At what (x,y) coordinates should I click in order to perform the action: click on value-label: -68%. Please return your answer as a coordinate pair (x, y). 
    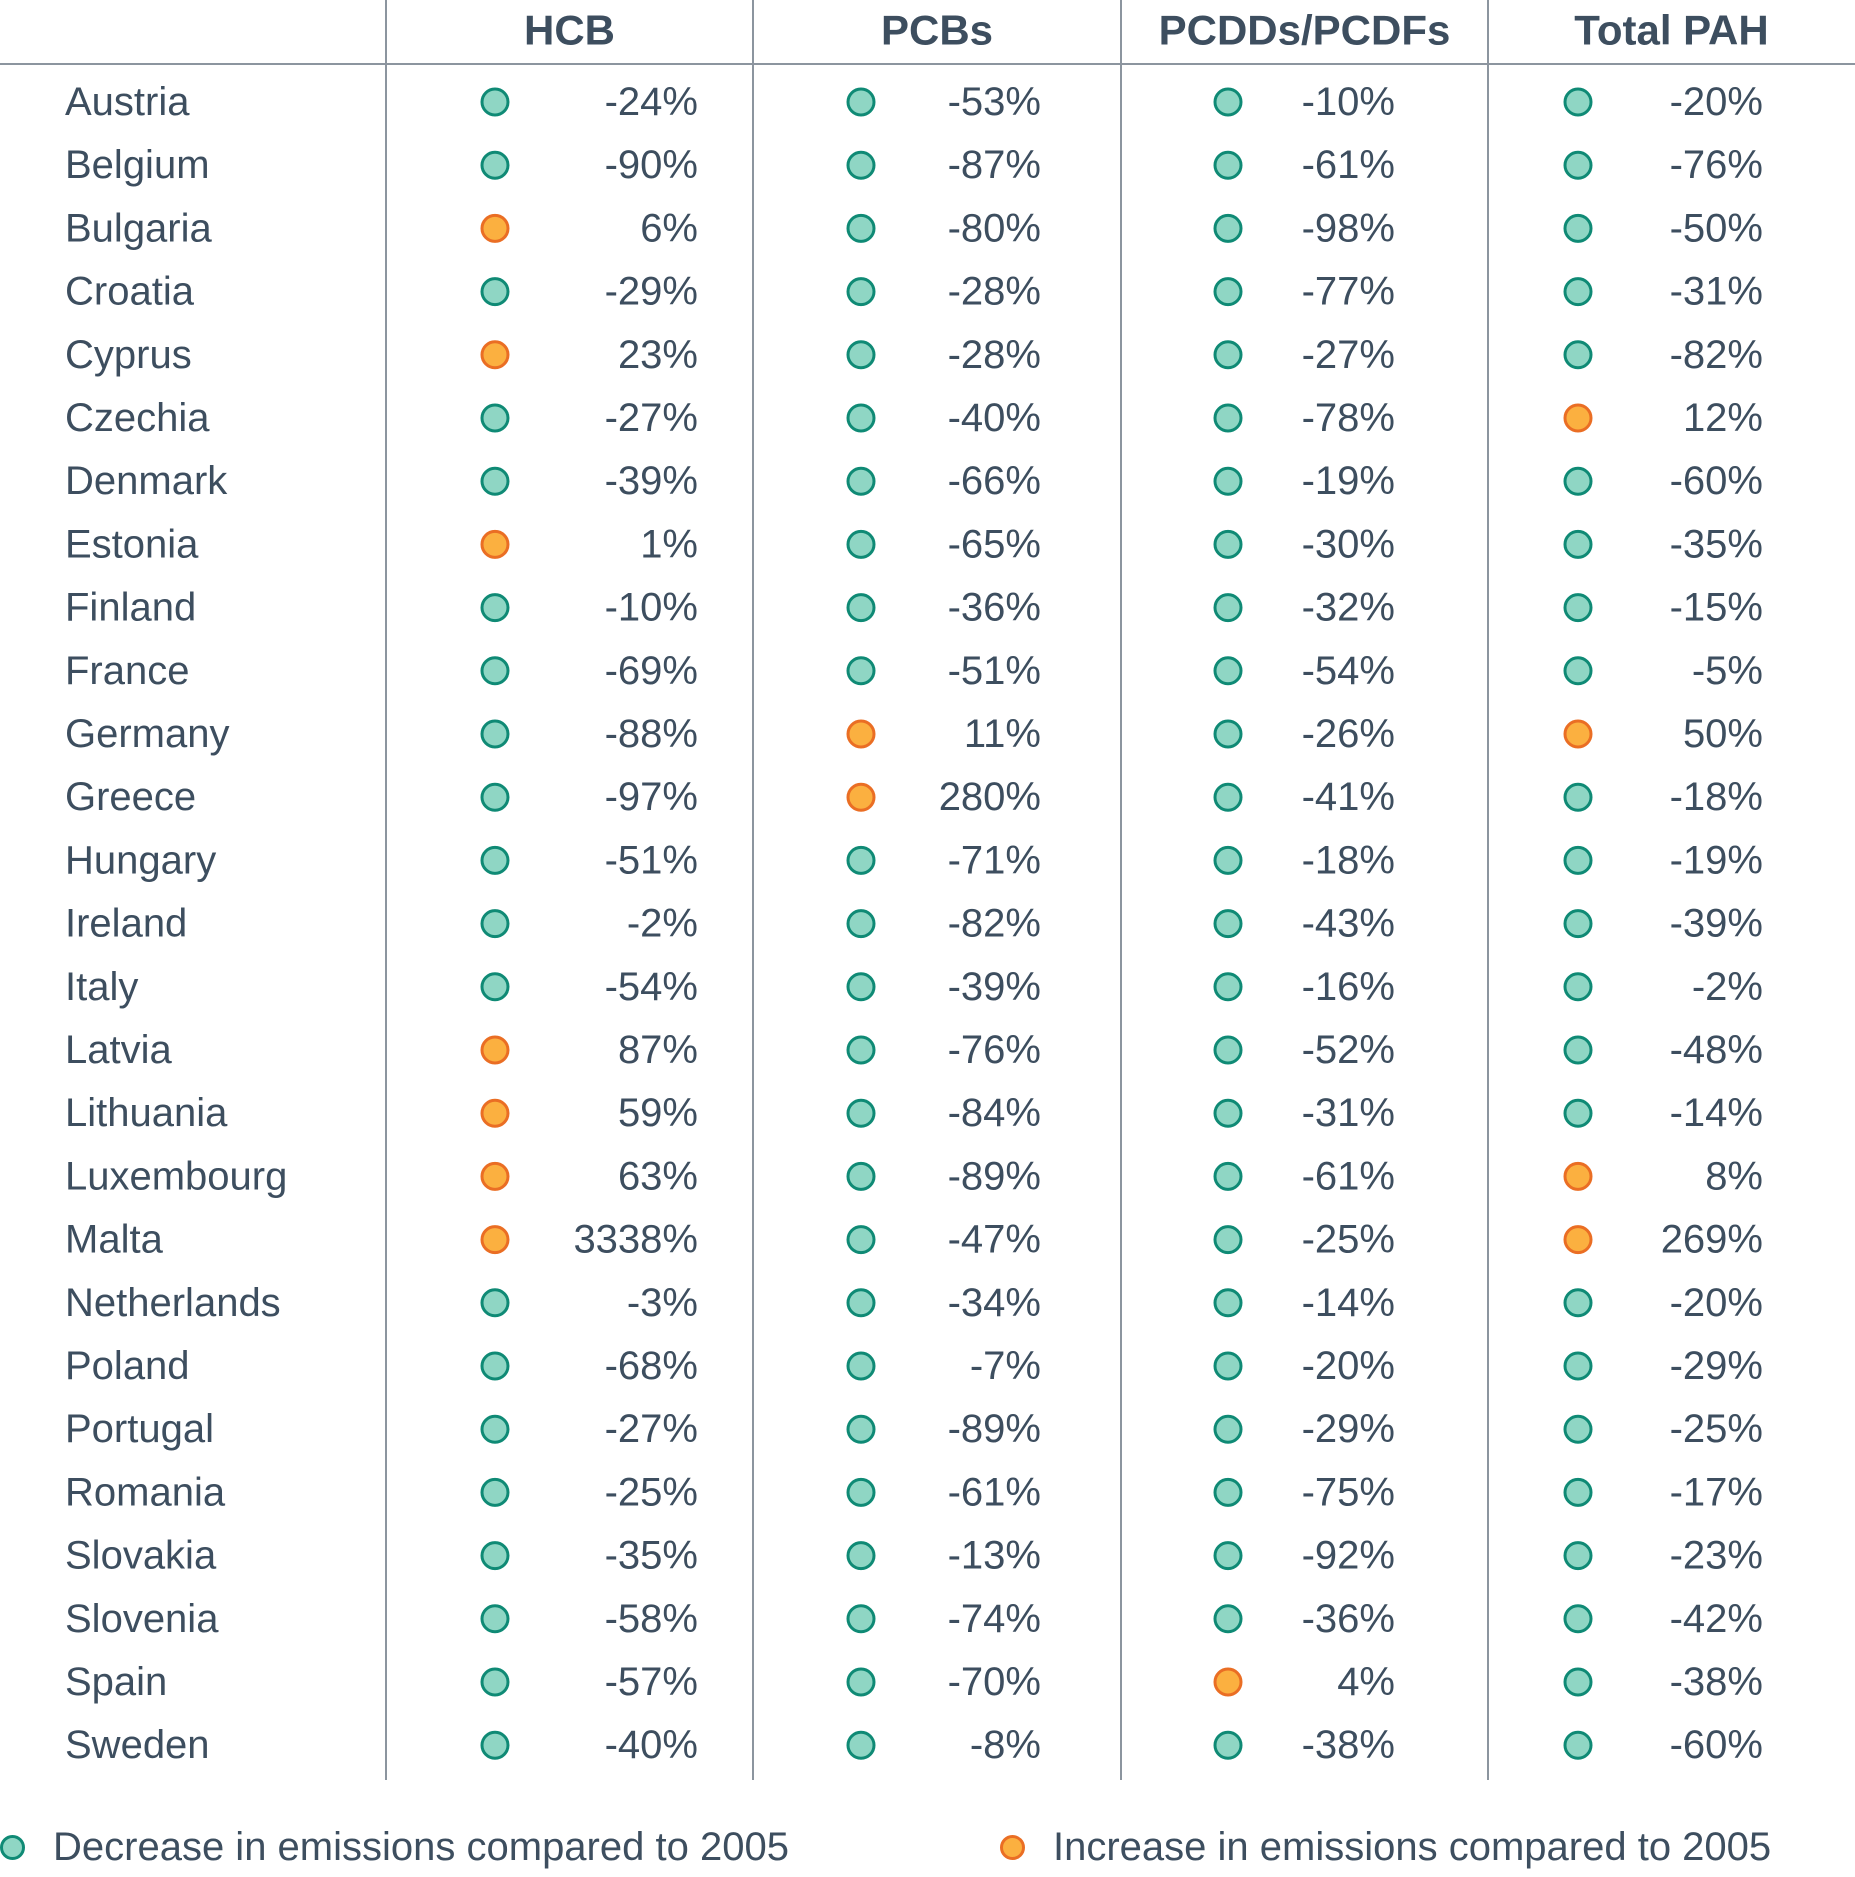
    Looking at the image, I should click on (651, 1366).